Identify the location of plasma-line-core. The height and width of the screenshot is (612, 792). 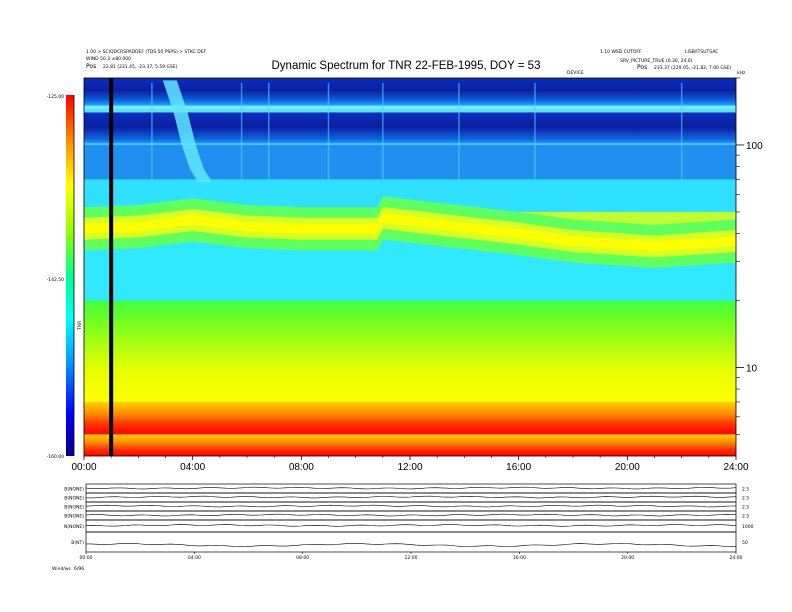
(410, 232).